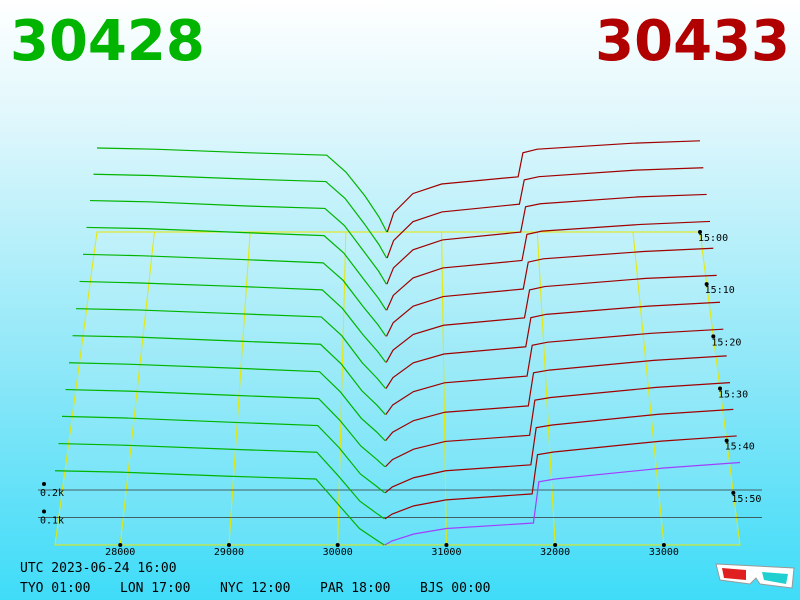  Describe the element at coordinates (52, 493) in the screenshot. I see `depth-tick-label: 0.2k` at that location.